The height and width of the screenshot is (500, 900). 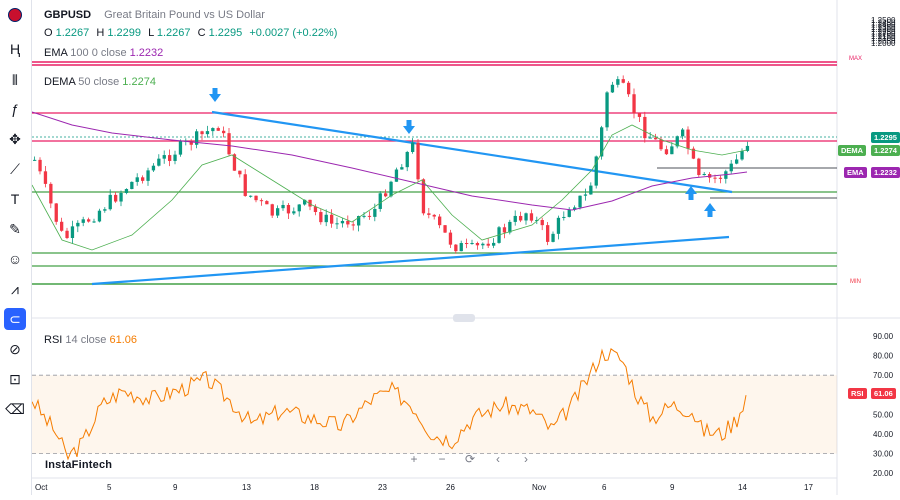 What do you see at coordinates (15, 199) in the screenshot?
I see `text-icon: T` at bounding box center [15, 199].